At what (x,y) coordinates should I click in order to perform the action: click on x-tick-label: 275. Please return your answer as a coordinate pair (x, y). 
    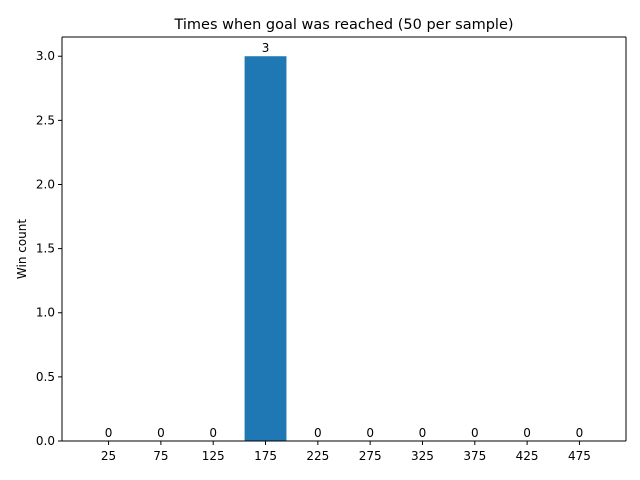
    Looking at the image, I should click on (370, 456).